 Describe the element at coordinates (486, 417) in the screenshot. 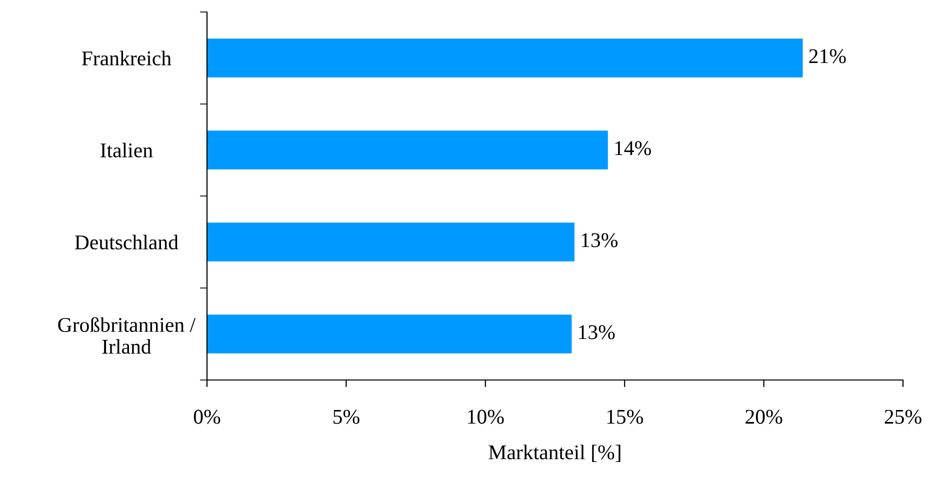

I see `x-tick-label: 10%` at that location.